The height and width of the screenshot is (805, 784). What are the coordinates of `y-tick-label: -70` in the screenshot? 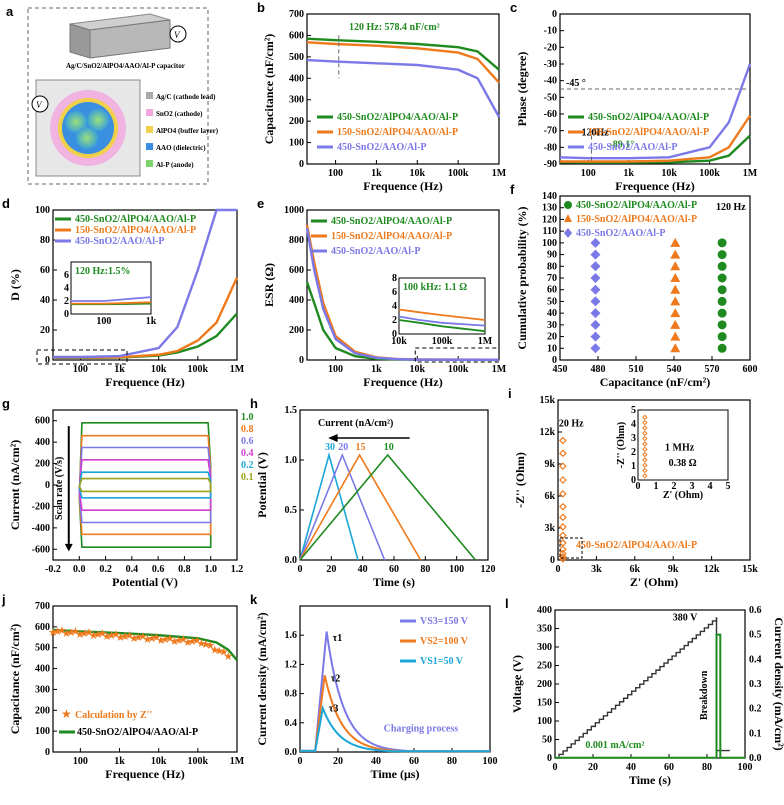 It's located at (550, 131).